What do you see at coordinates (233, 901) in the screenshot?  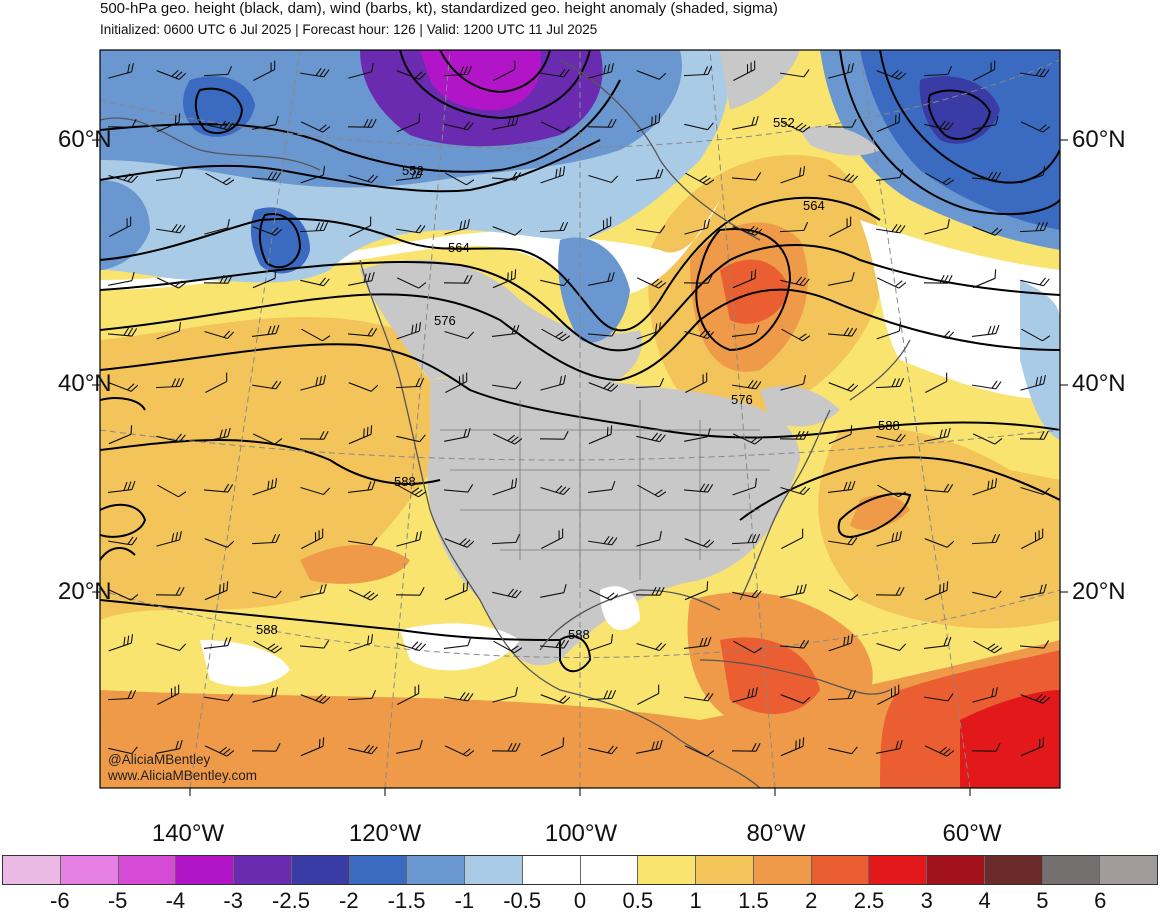 I see `colorbar-label: -3` at bounding box center [233, 901].